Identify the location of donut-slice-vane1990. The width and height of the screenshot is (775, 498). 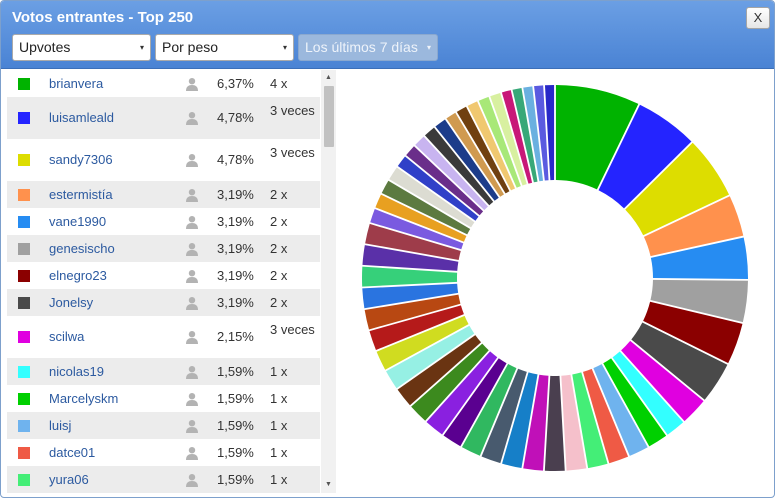
(699, 258).